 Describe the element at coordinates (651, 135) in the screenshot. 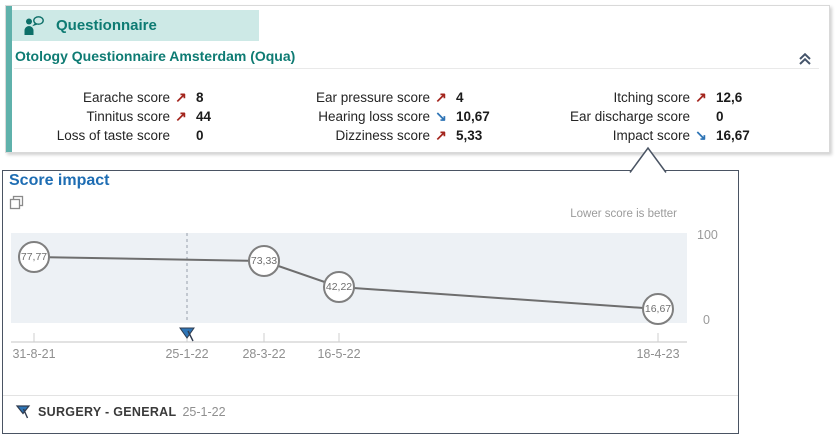

I see `score-label: Impact score` at that location.